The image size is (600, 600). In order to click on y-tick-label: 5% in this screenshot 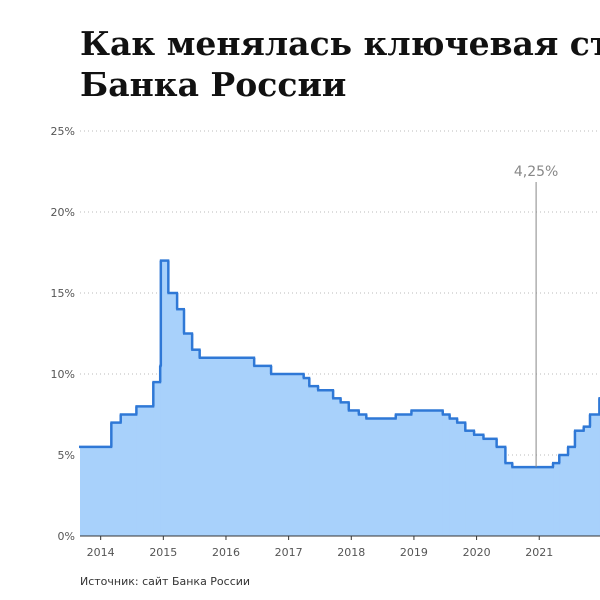, I will do `click(66, 455)`.